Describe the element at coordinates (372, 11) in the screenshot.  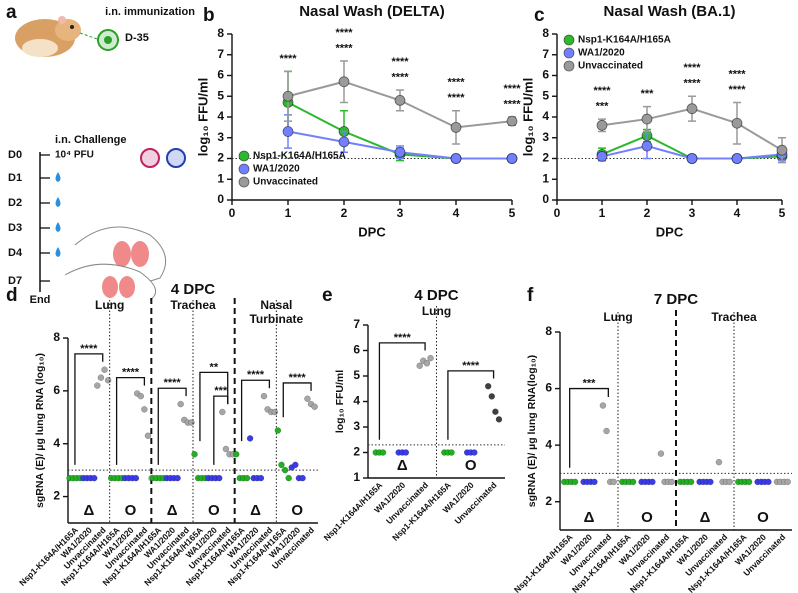
I see `chart-title: Nasal Wash (DELTA)` at that location.